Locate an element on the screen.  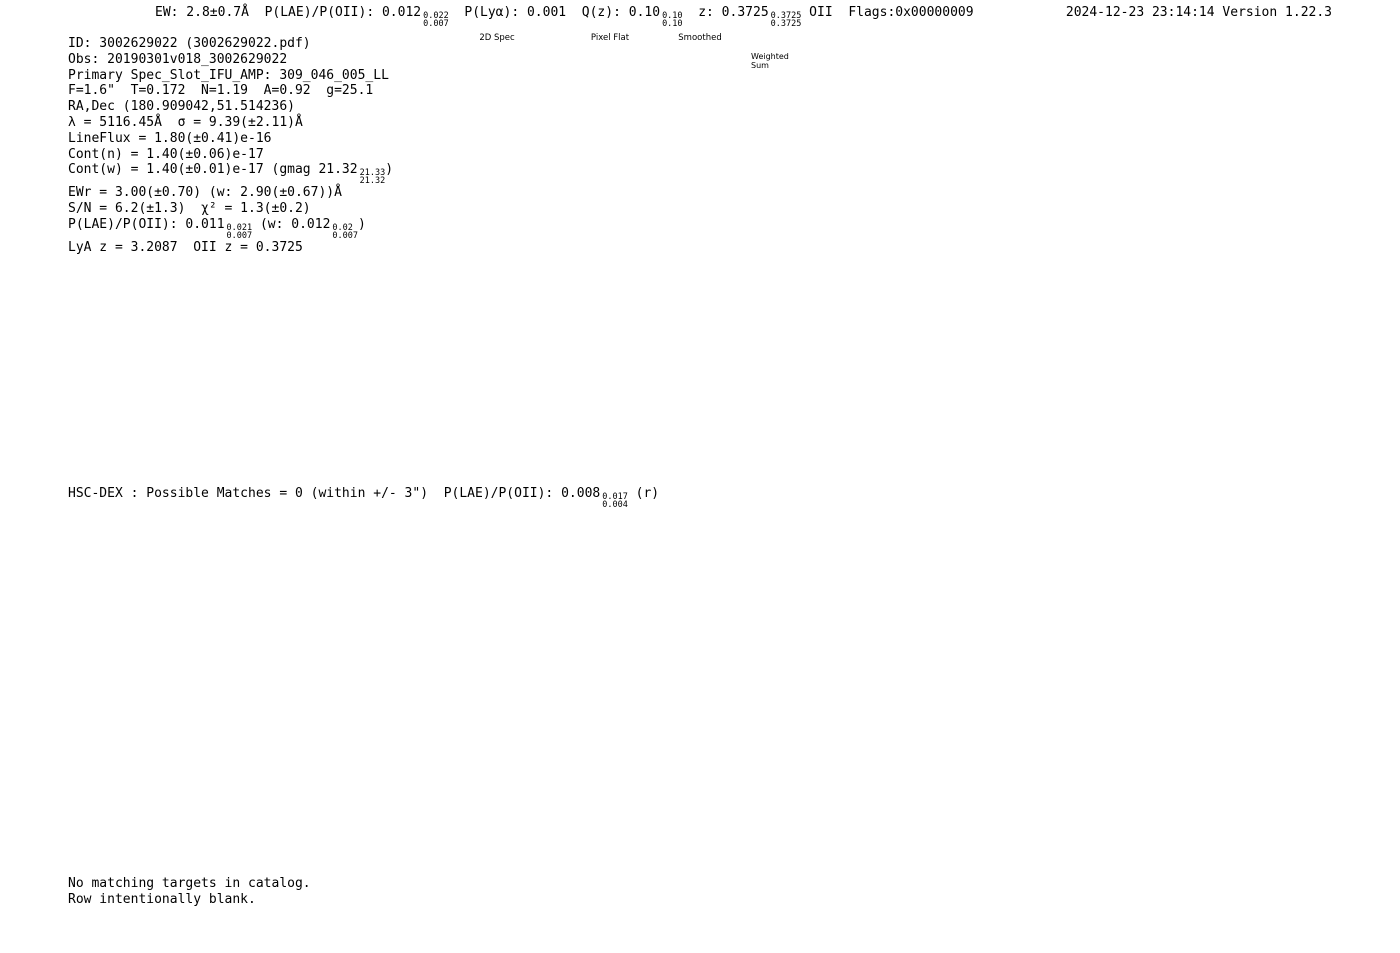
info-line: F=1.6" T=0.172 N=1.19 A=0.92 g=25.1 is located at coordinates (221, 91).